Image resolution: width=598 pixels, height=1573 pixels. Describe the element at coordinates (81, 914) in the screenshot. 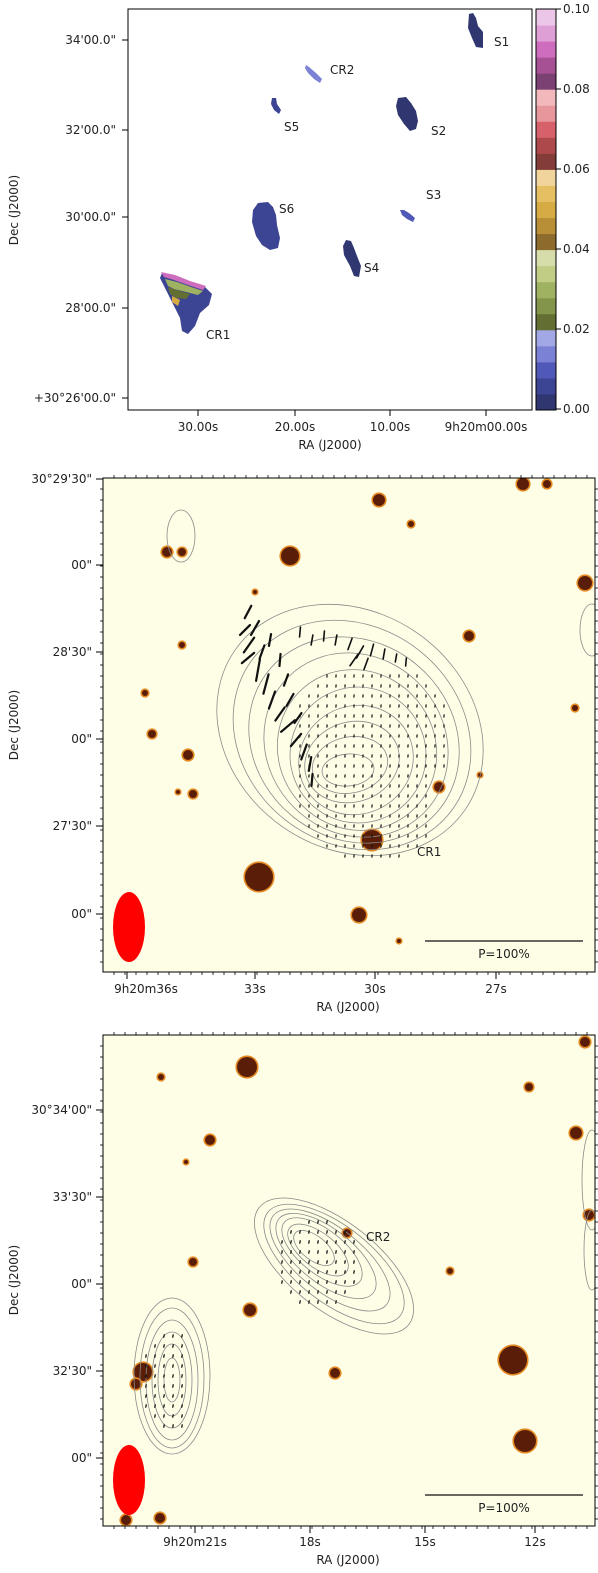

I see `cr1-y-tick-6: 00"` at that location.